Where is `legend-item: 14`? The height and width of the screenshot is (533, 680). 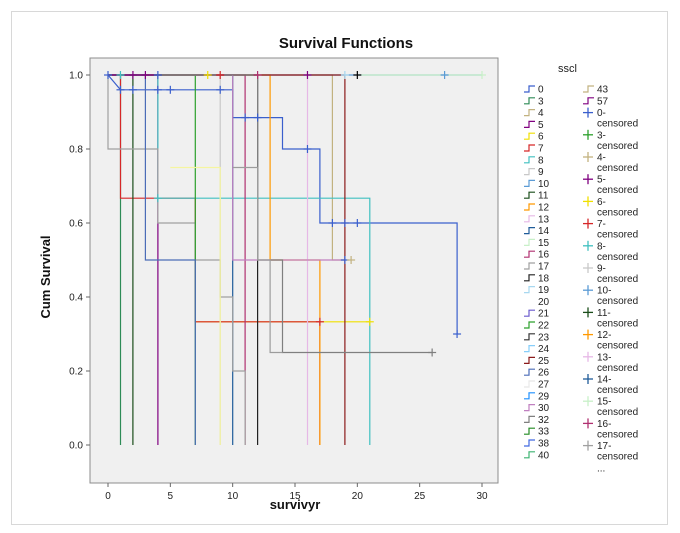 legend-item: 14 is located at coordinates (537, 231).